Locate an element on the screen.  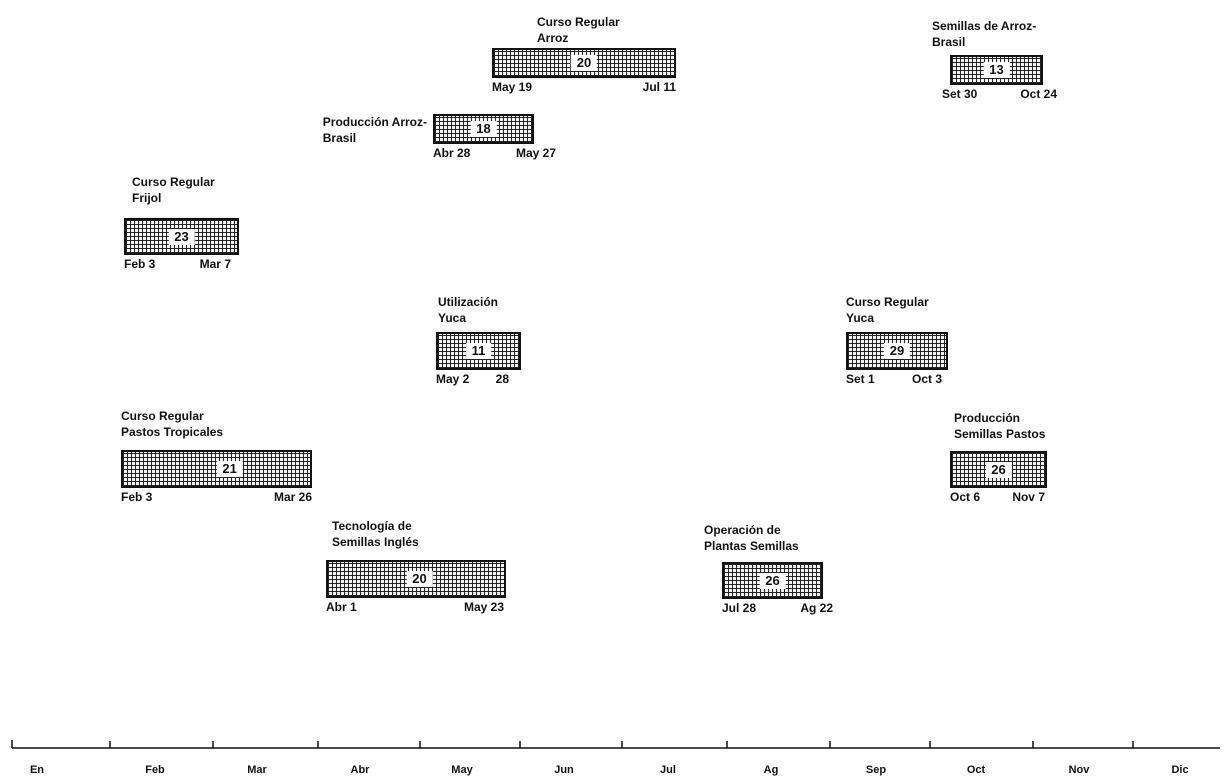
course-title-line1: Operación de is located at coordinates (742, 530).